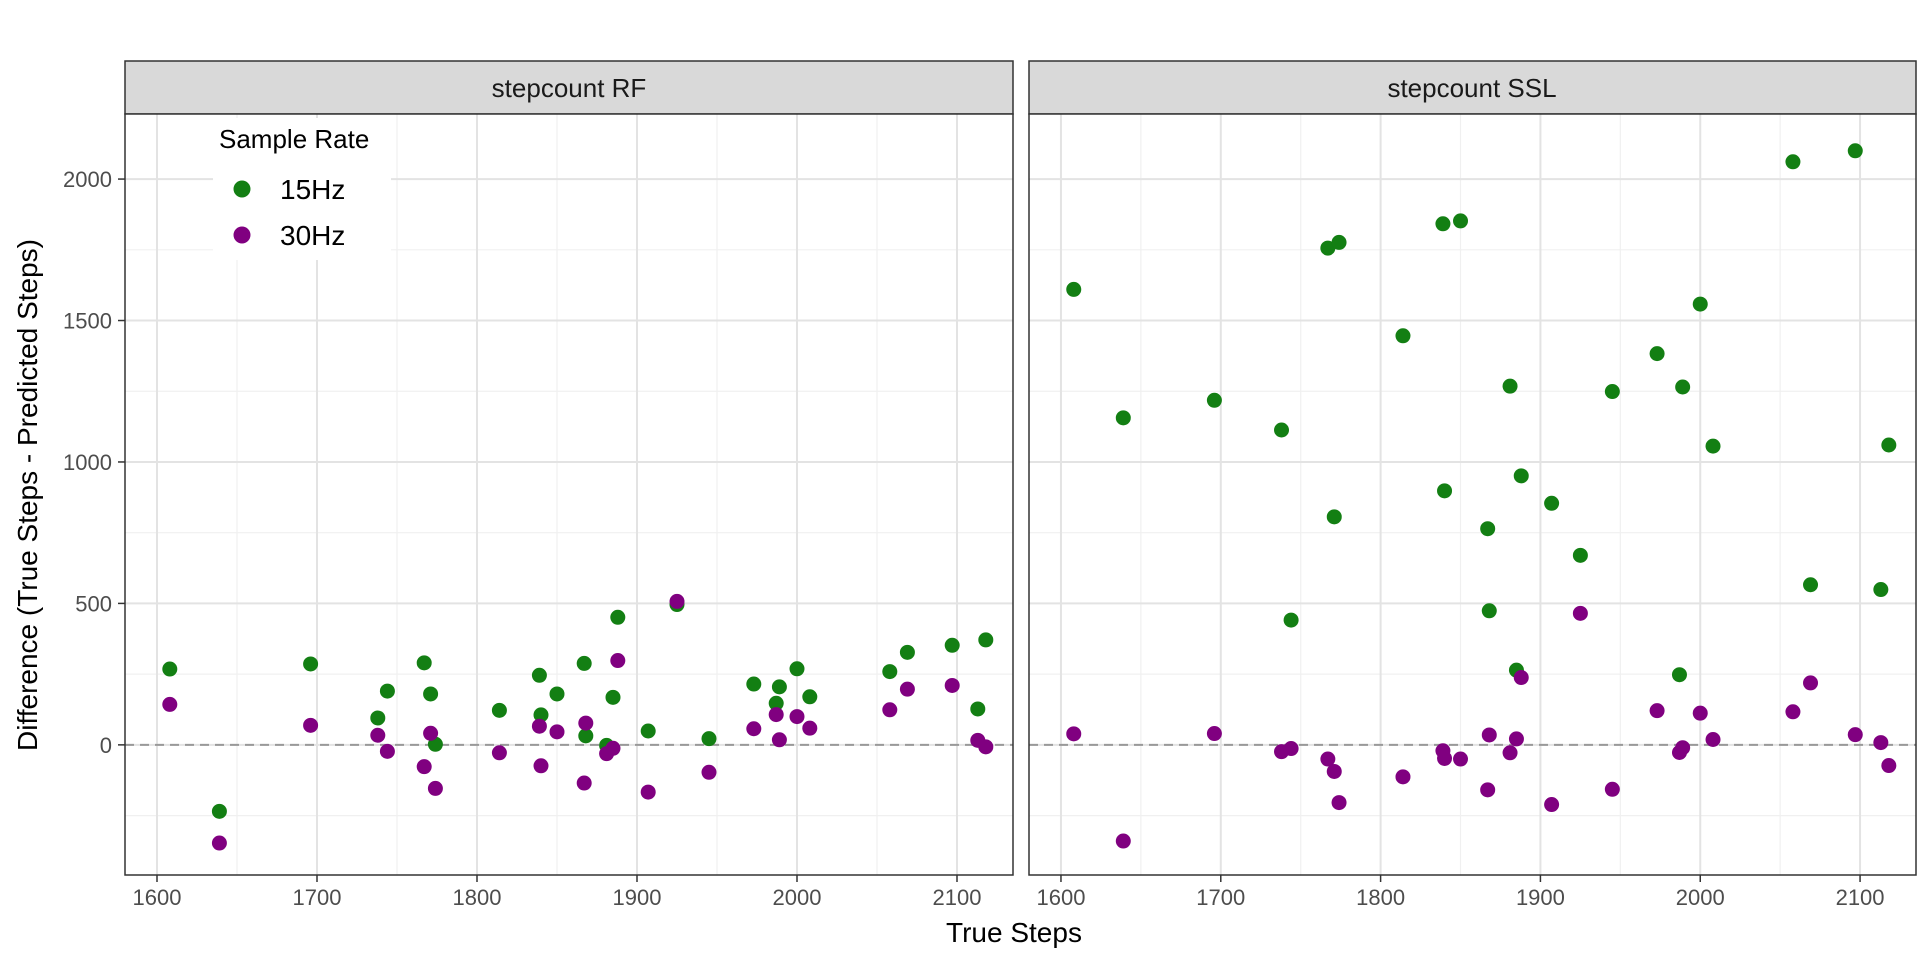 This screenshot has width=1920, height=960. Describe the element at coordinates (1014, 932) in the screenshot. I see `x-axis-title: True Steps` at that location.